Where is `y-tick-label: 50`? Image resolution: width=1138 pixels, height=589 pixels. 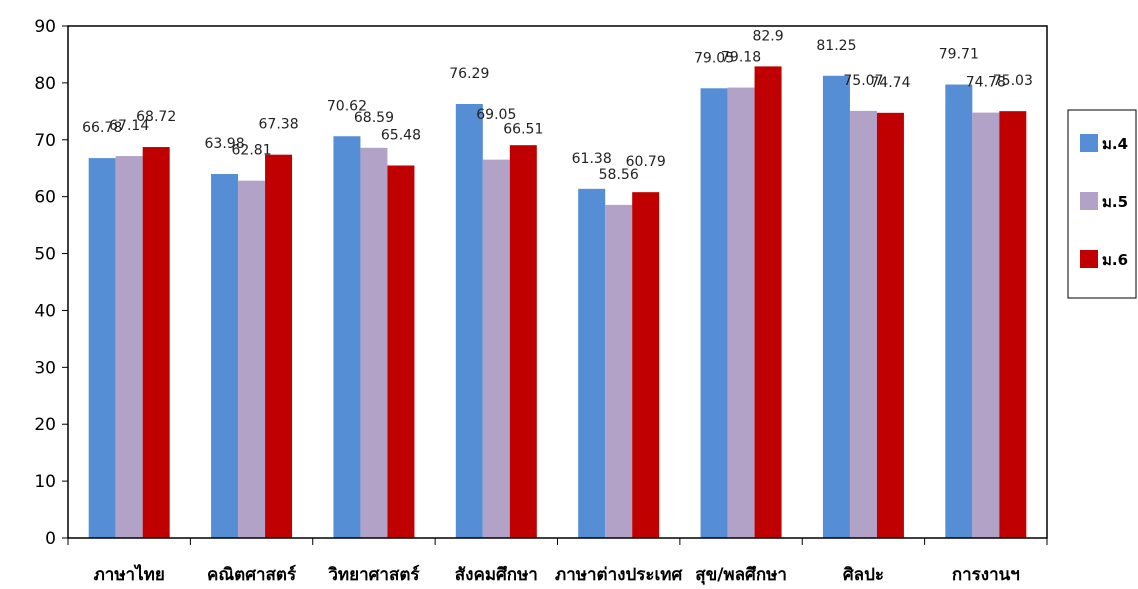
y-tick-label: 50 is located at coordinates (45, 255).